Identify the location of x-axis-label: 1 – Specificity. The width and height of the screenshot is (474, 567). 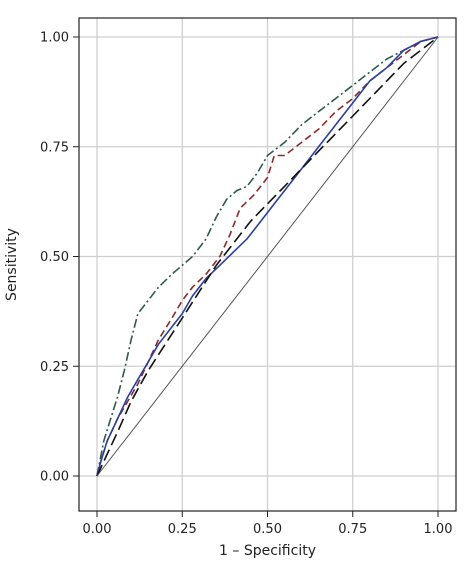
(267, 551).